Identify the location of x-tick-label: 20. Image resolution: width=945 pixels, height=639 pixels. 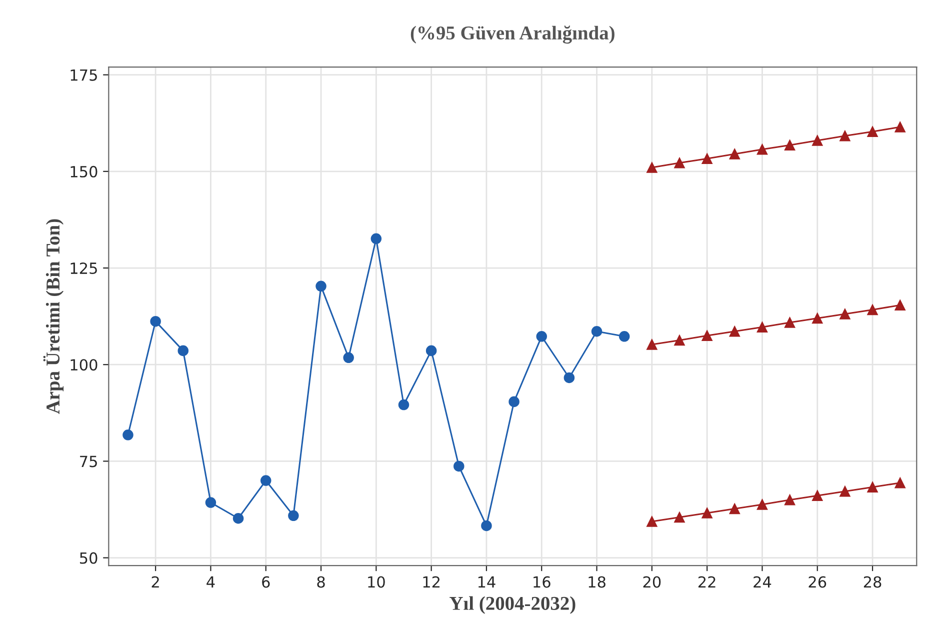
(652, 582).